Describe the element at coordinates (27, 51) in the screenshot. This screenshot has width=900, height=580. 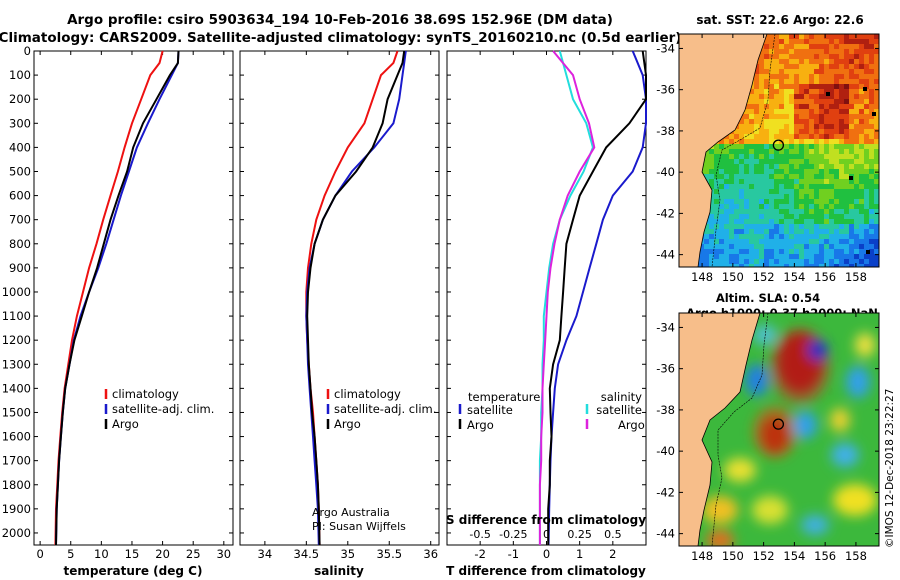
I see `depth-tick-label: 0` at that location.